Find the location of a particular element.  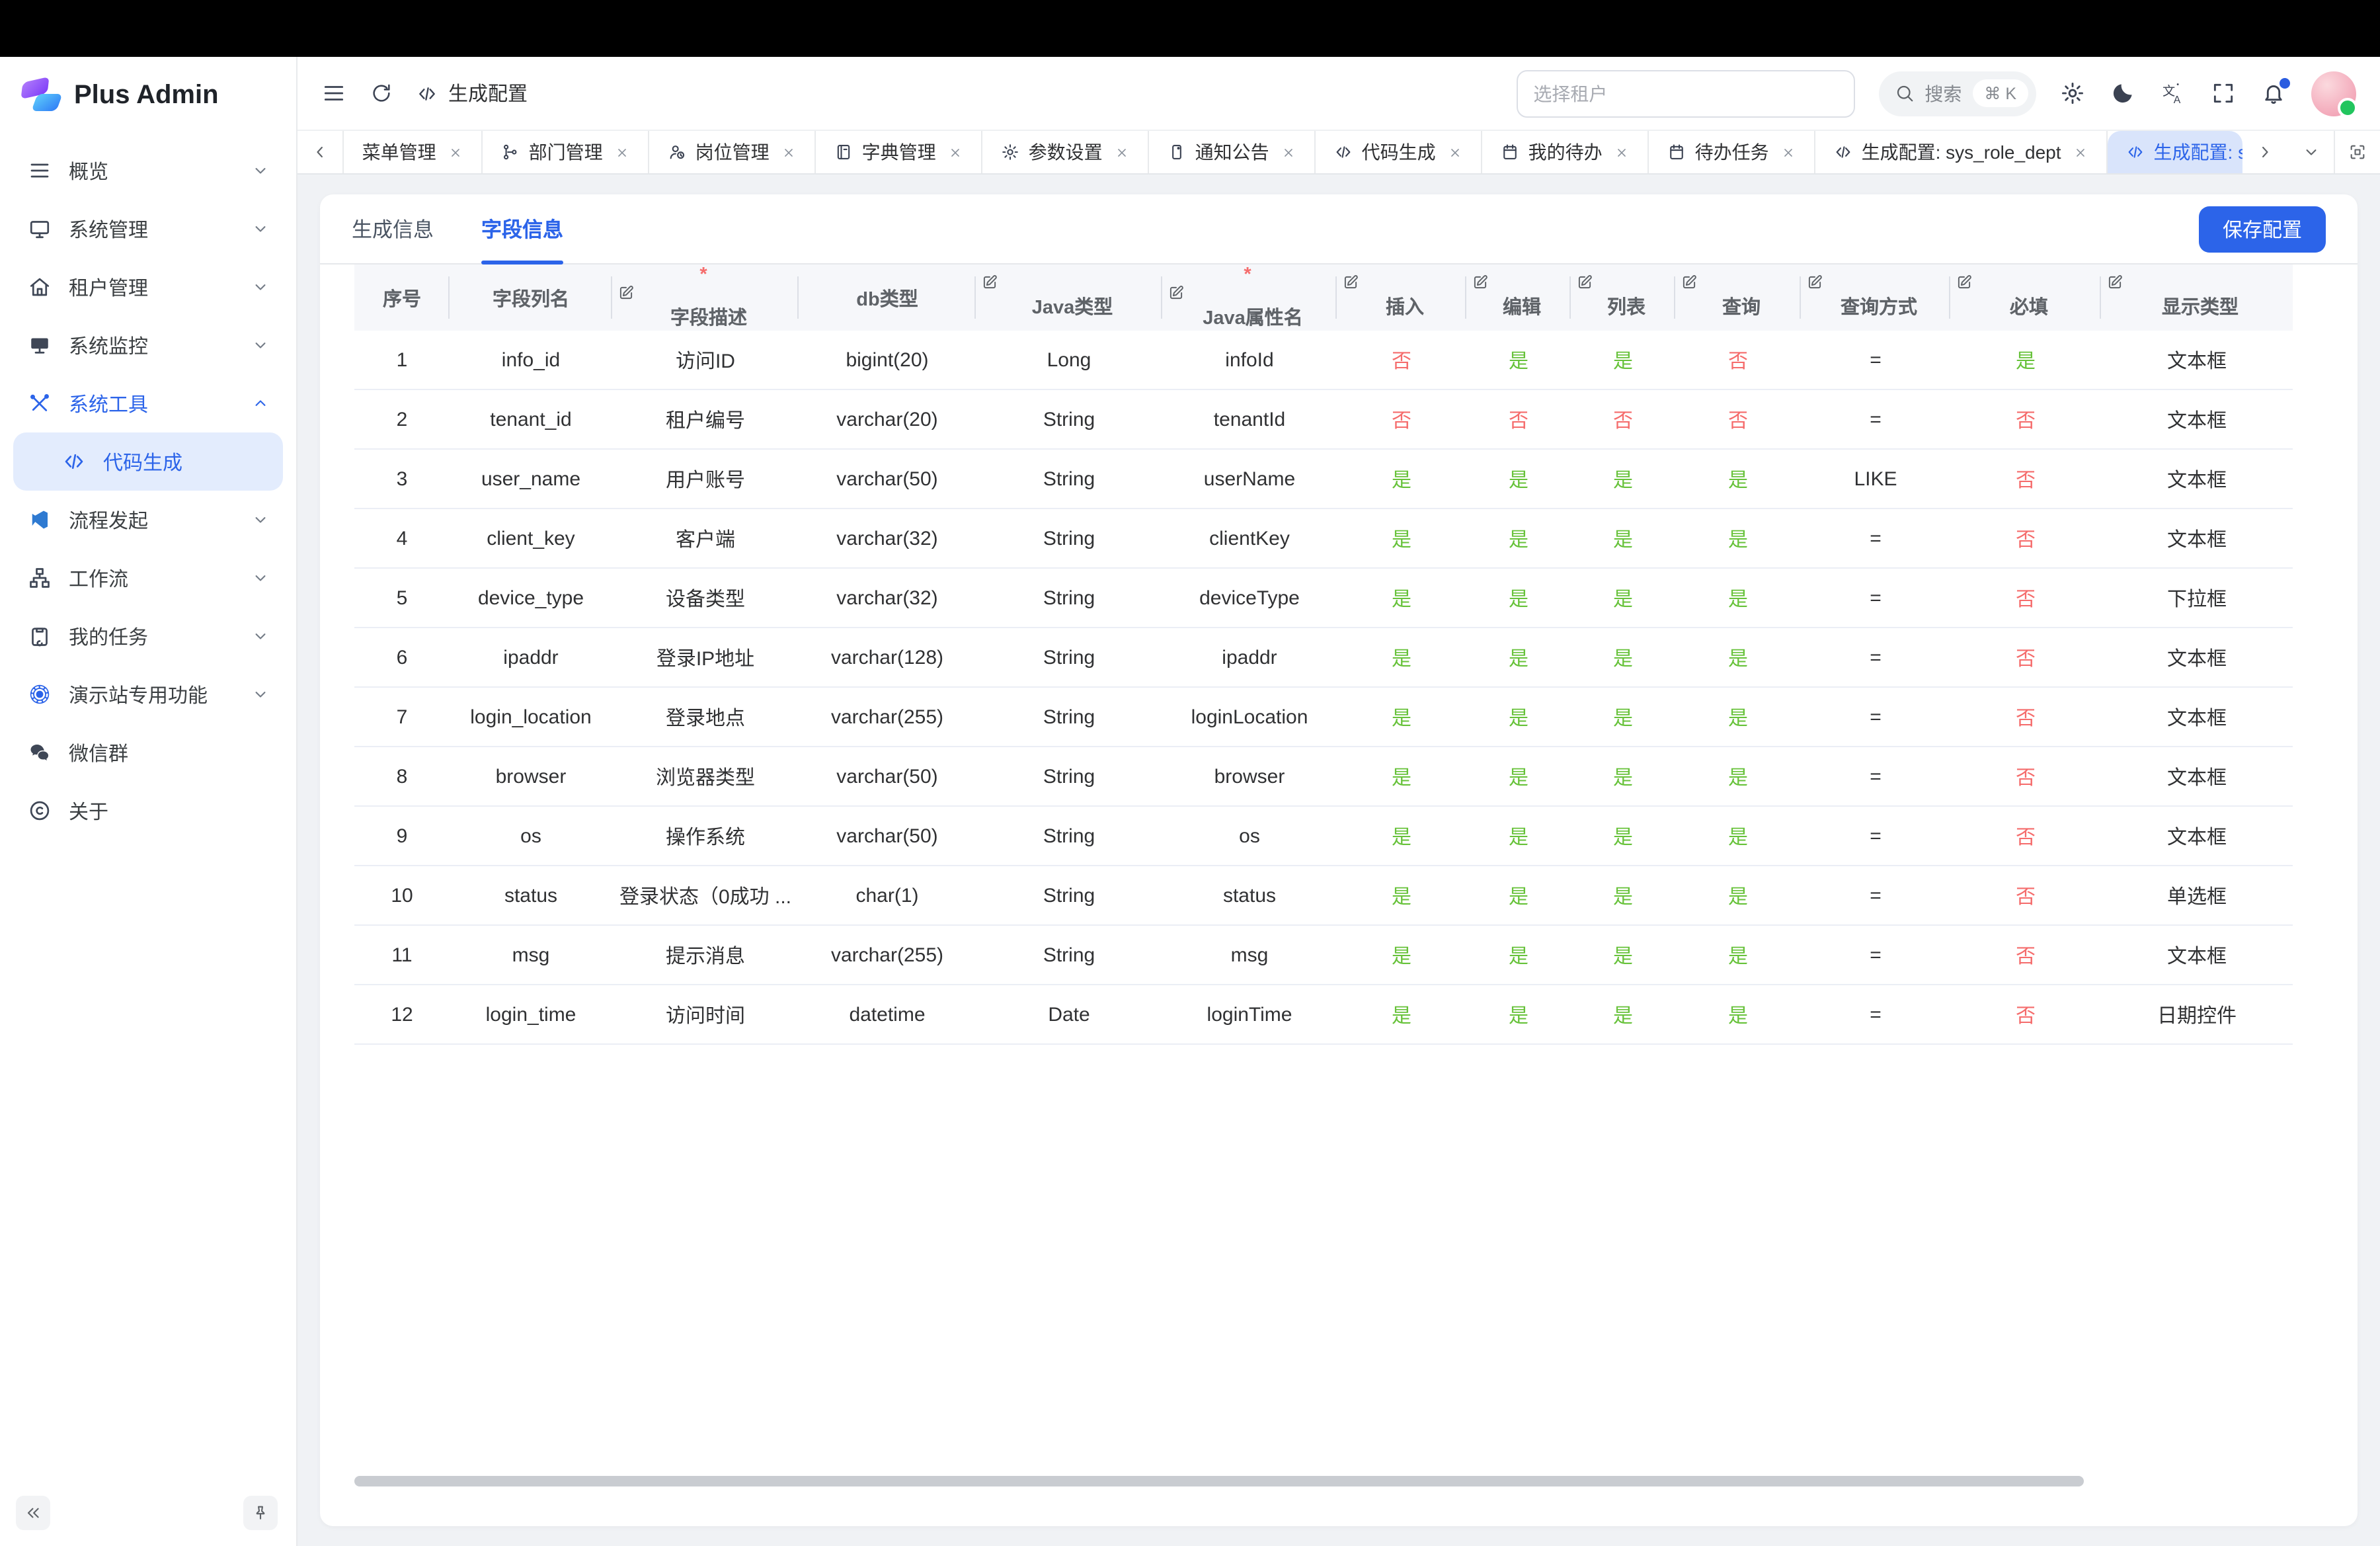

open-tab-7: 代码生成 is located at coordinates (1399, 152).